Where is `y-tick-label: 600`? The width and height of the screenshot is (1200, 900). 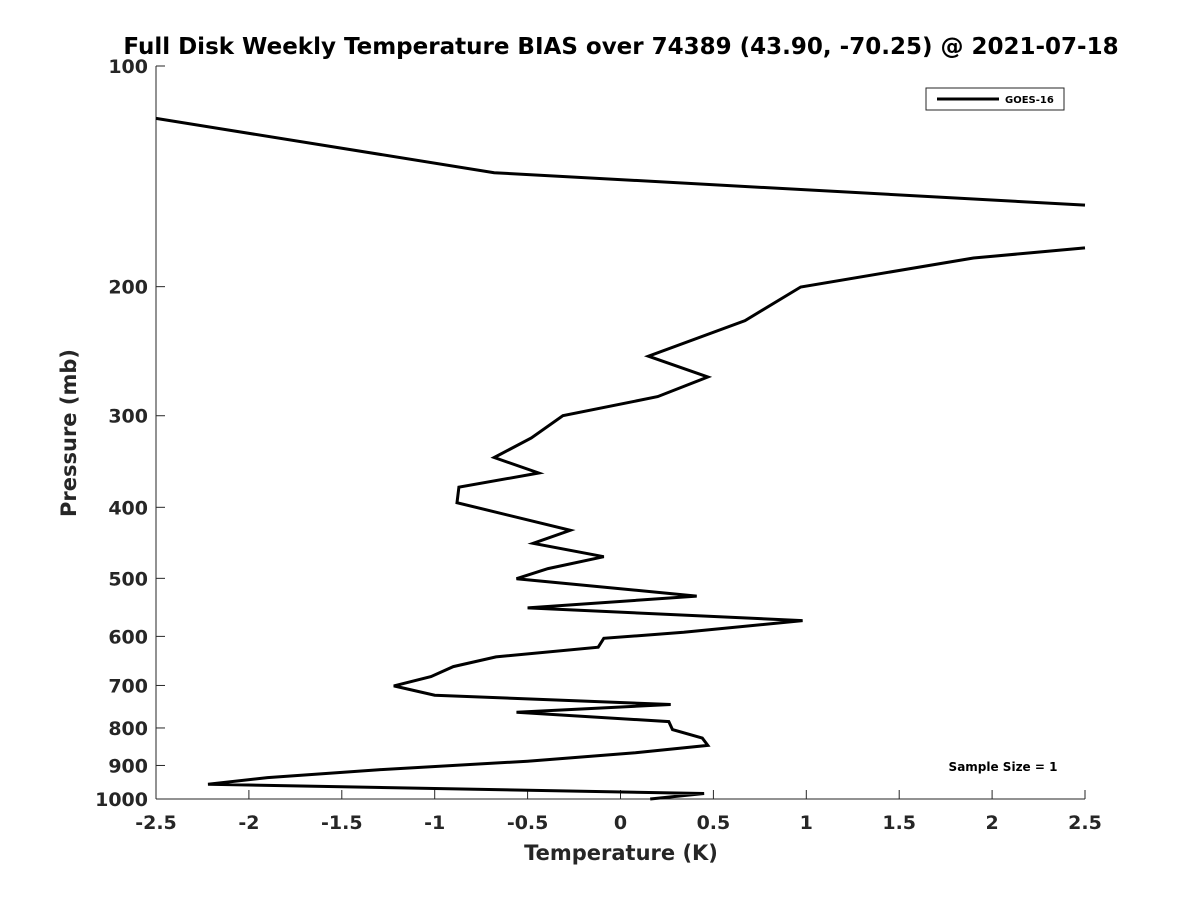 y-tick-label: 600 is located at coordinates (128, 637).